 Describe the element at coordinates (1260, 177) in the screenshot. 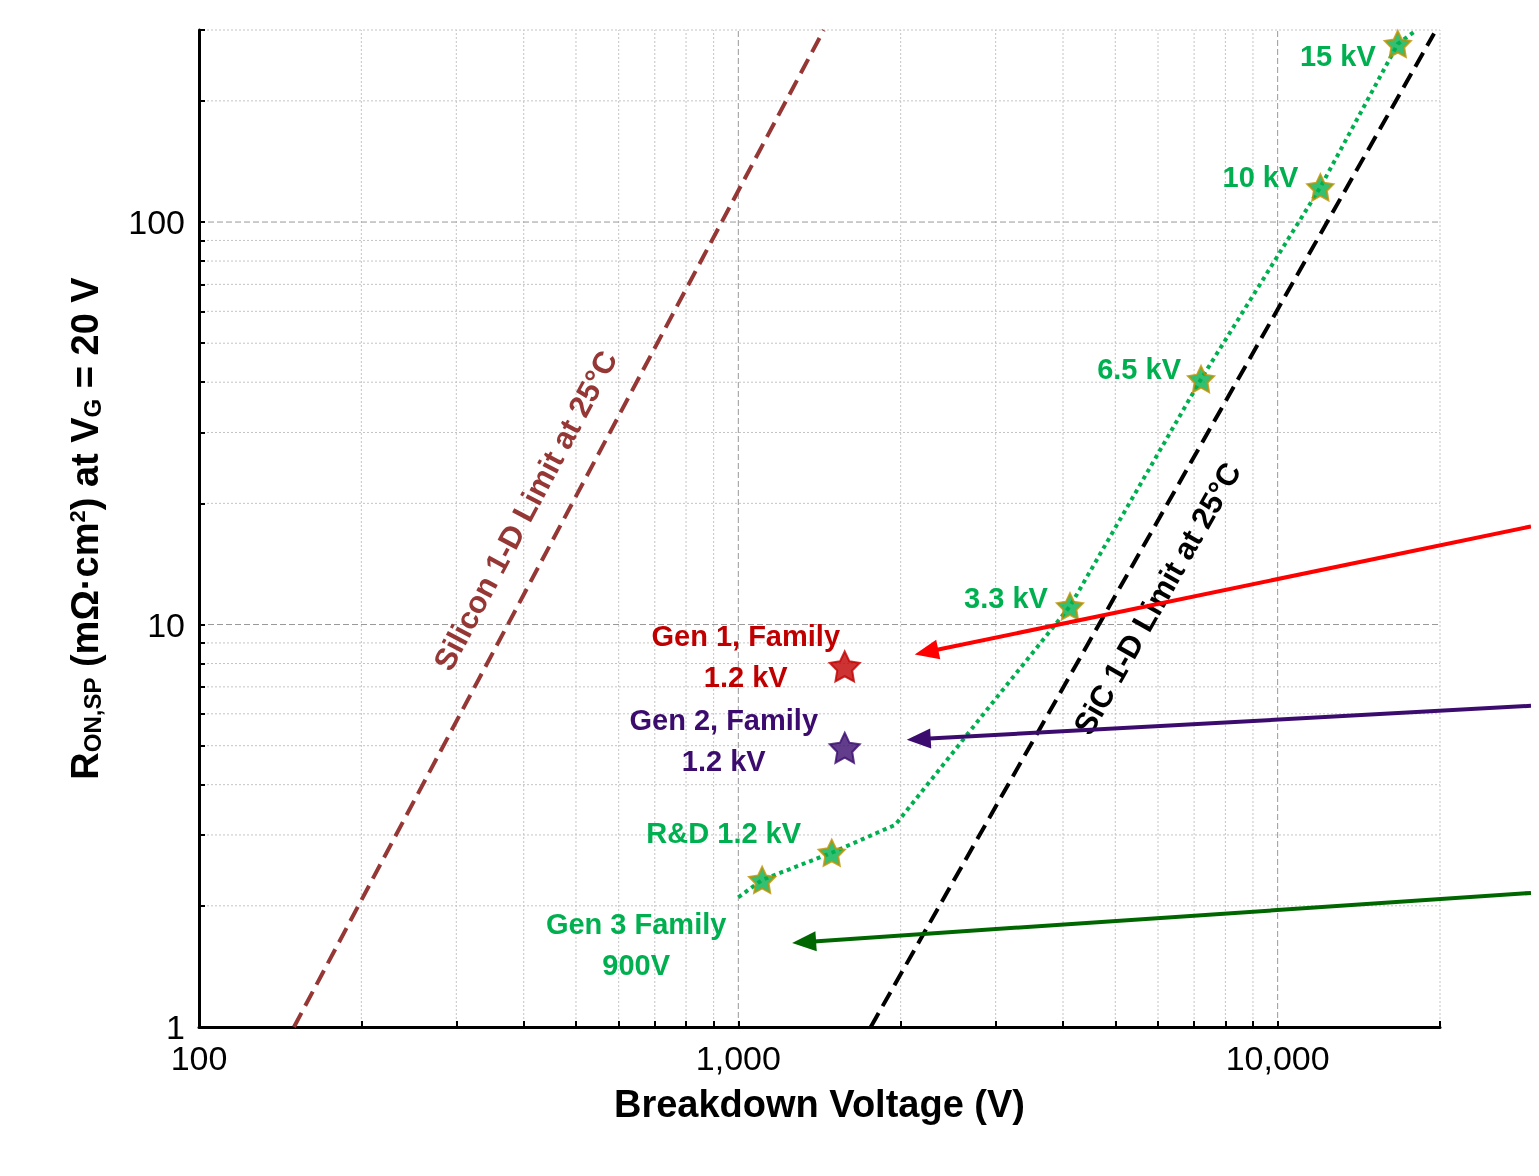

I see `annotation: 10 kV` at that location.